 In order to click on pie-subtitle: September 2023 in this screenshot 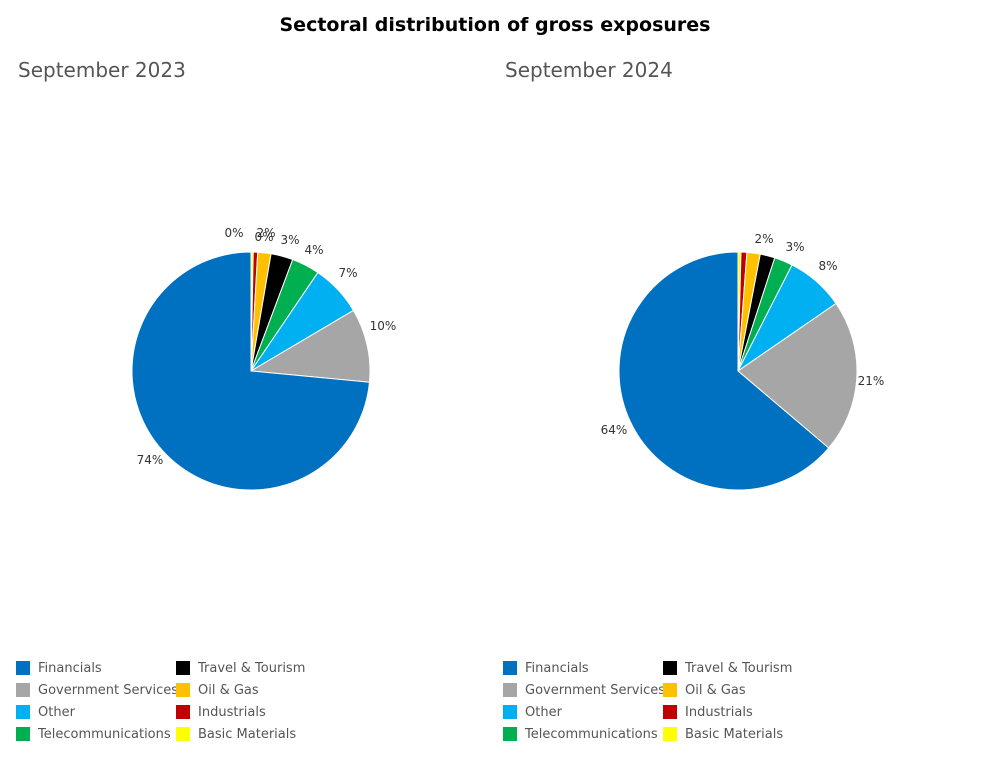, I will do `click(102, 70)`.